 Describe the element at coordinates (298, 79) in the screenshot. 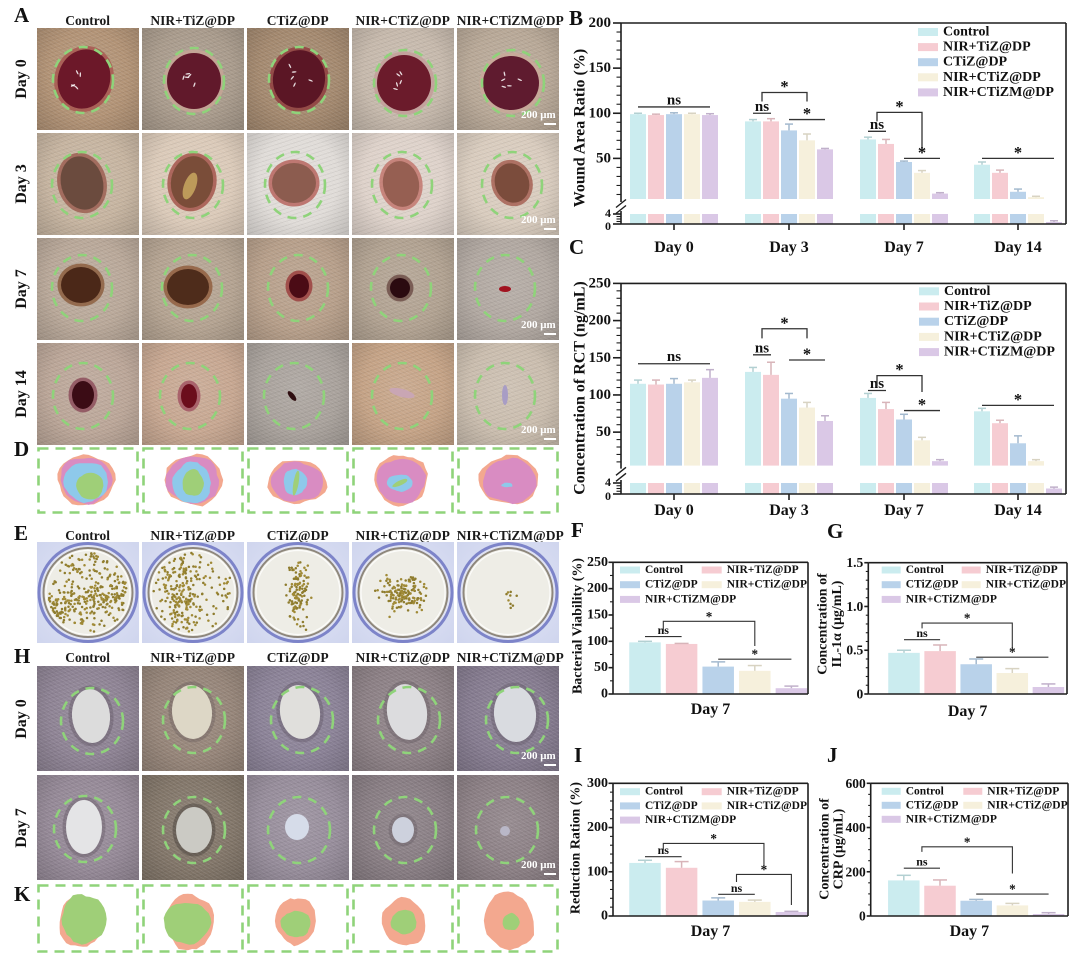

I see `wound-area` at that location.